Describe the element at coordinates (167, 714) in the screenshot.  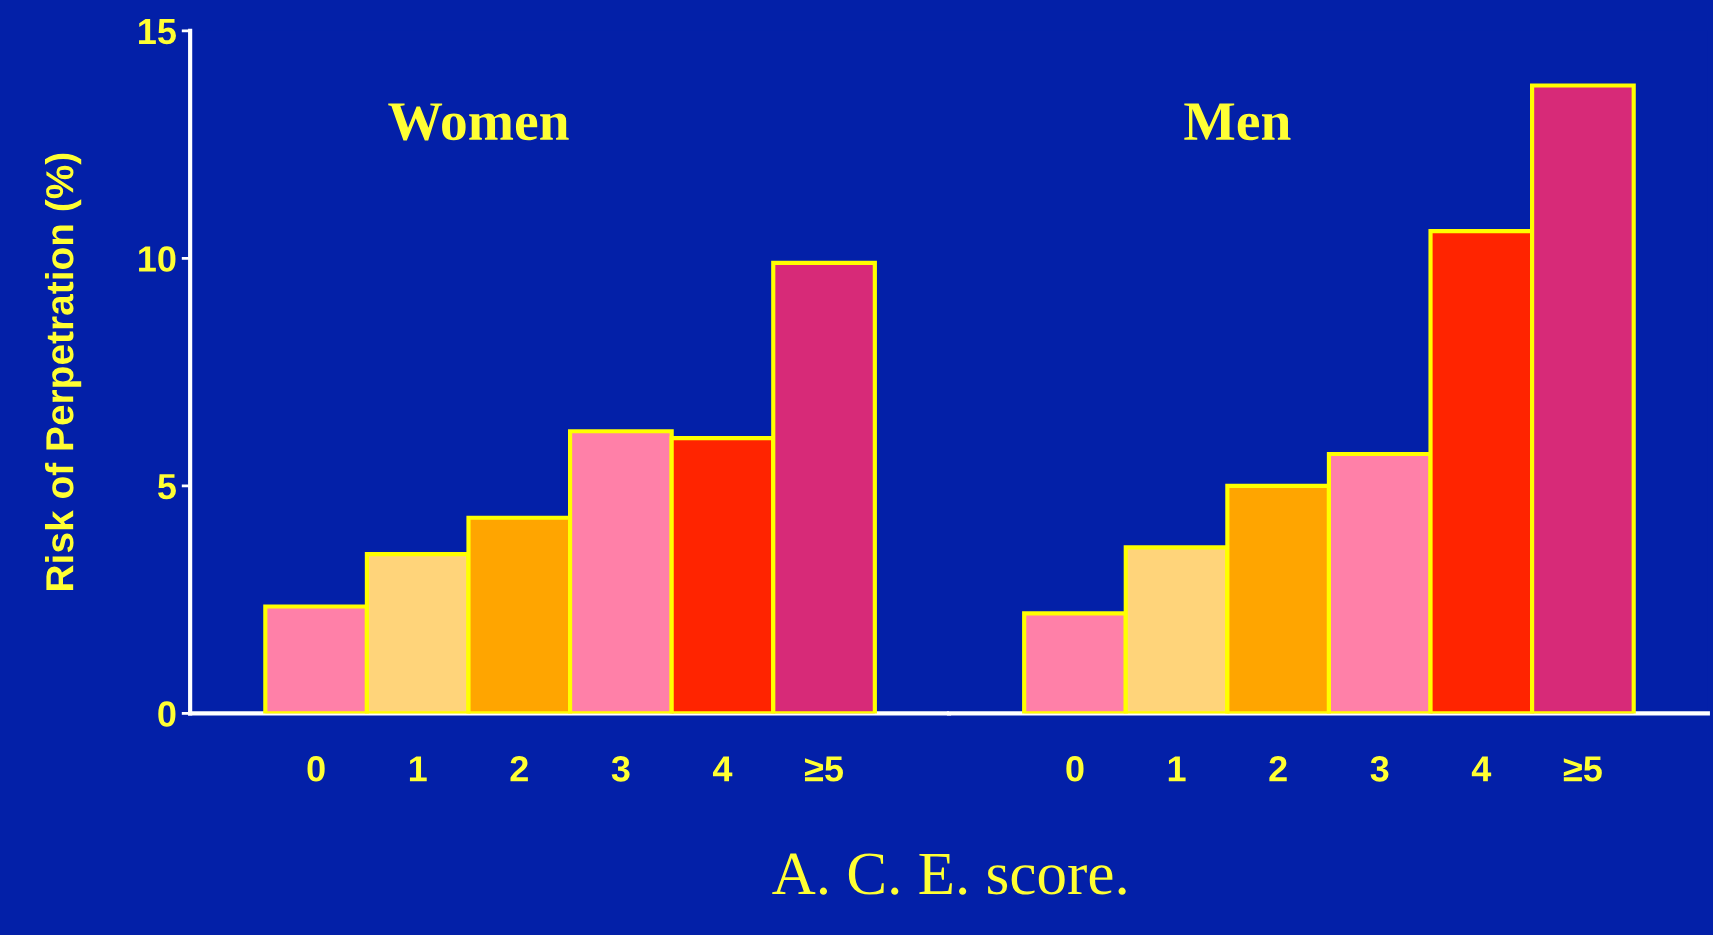
I see `y-tick-label: 0` at that location.